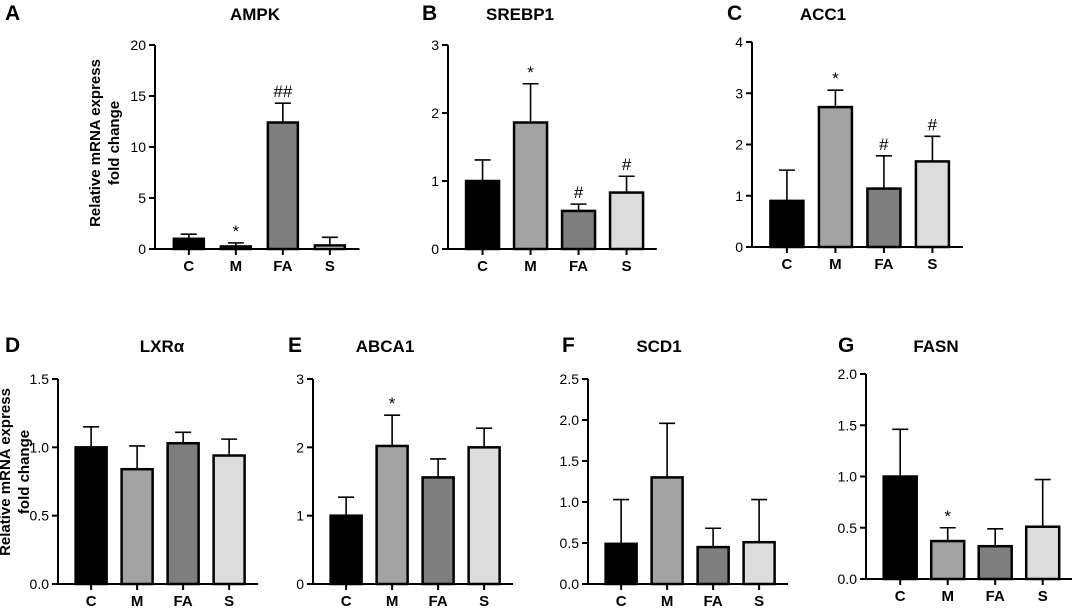 The height and width of the screenshot is (611, 1072). I want to click on y-tick-label: 5, so click(142, 198).